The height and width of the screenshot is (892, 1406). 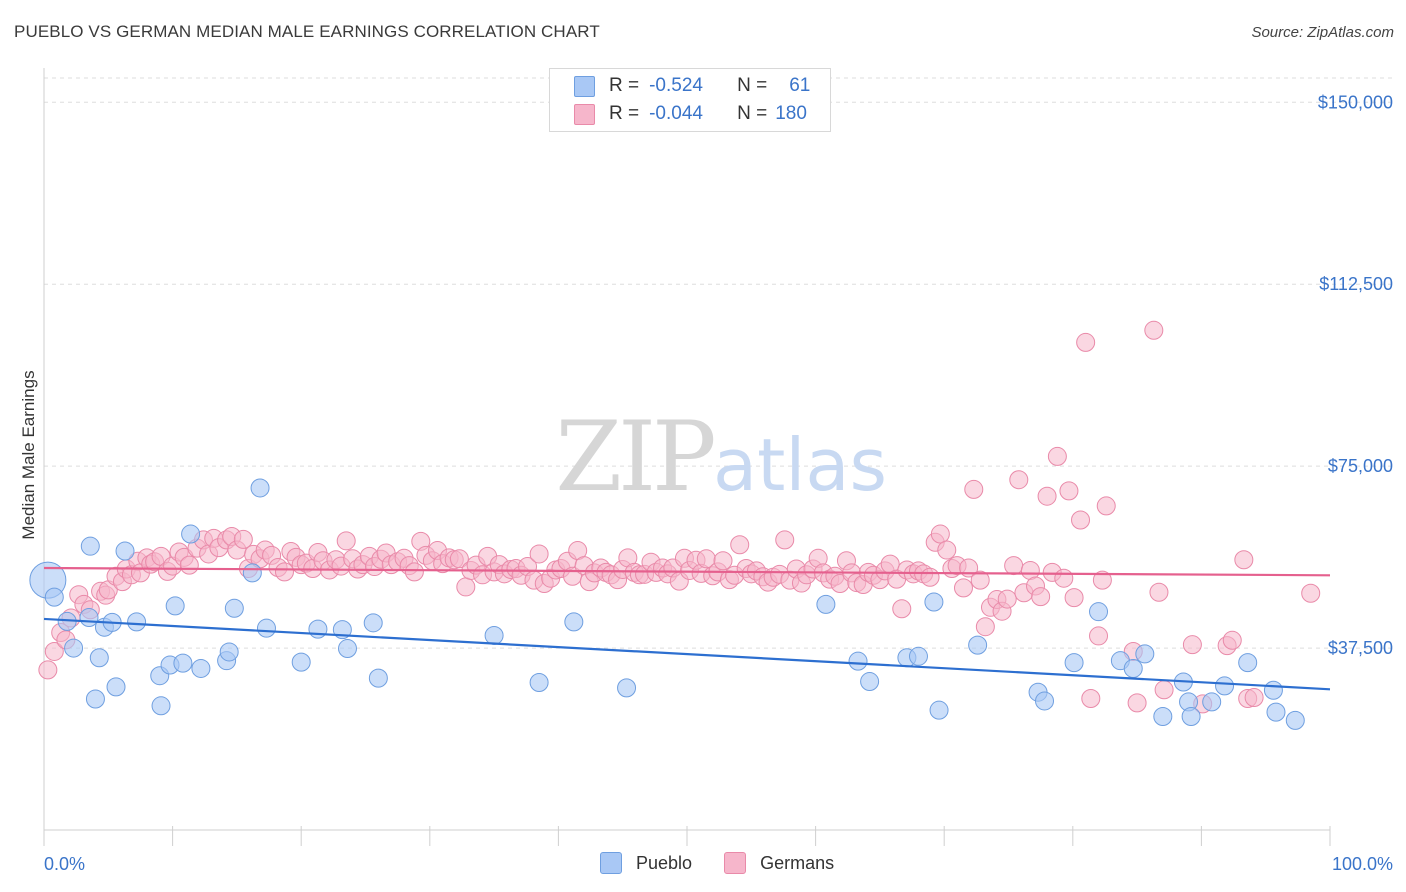 What do you see at coordinates (797, 862) in the screenshot?
I see `germans-legend-label: Germans` at bounding box center [797, 862].